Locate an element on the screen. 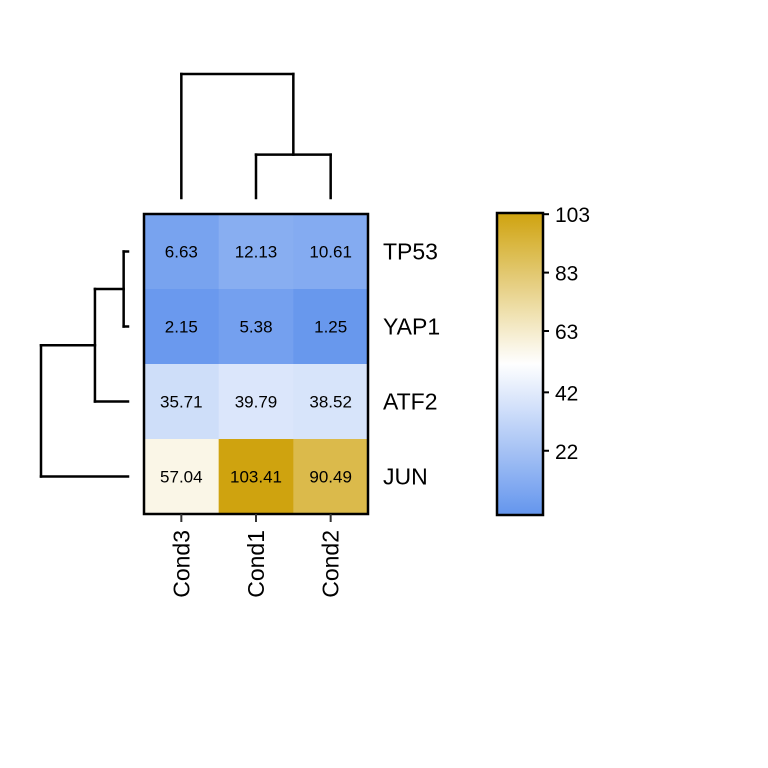  cell-value-label: 35.71 is located at coordinates (181, 402).